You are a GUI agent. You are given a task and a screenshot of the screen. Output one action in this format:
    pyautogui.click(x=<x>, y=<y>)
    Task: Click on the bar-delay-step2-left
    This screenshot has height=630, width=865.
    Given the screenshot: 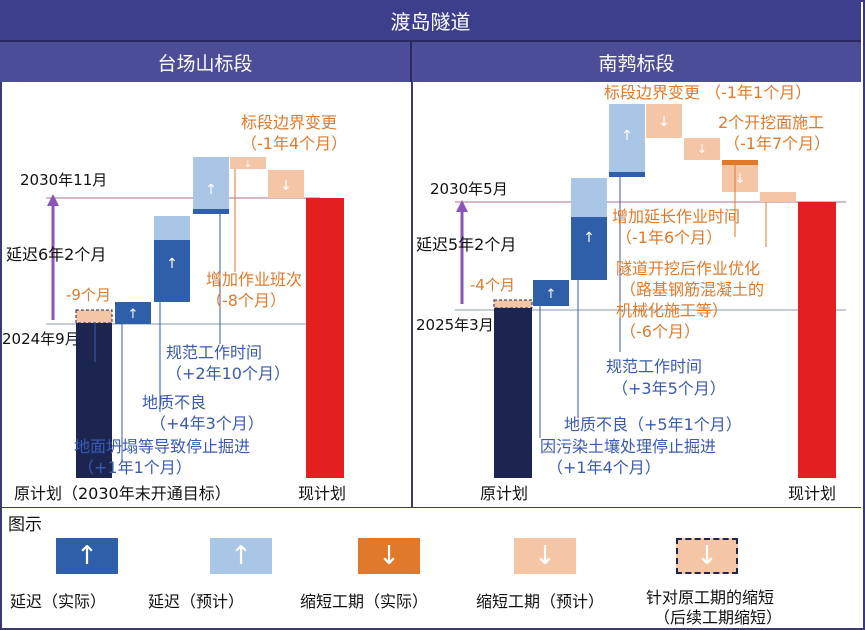 What is the action you would take?
    pyautogui.click(x=133, y=313)
    